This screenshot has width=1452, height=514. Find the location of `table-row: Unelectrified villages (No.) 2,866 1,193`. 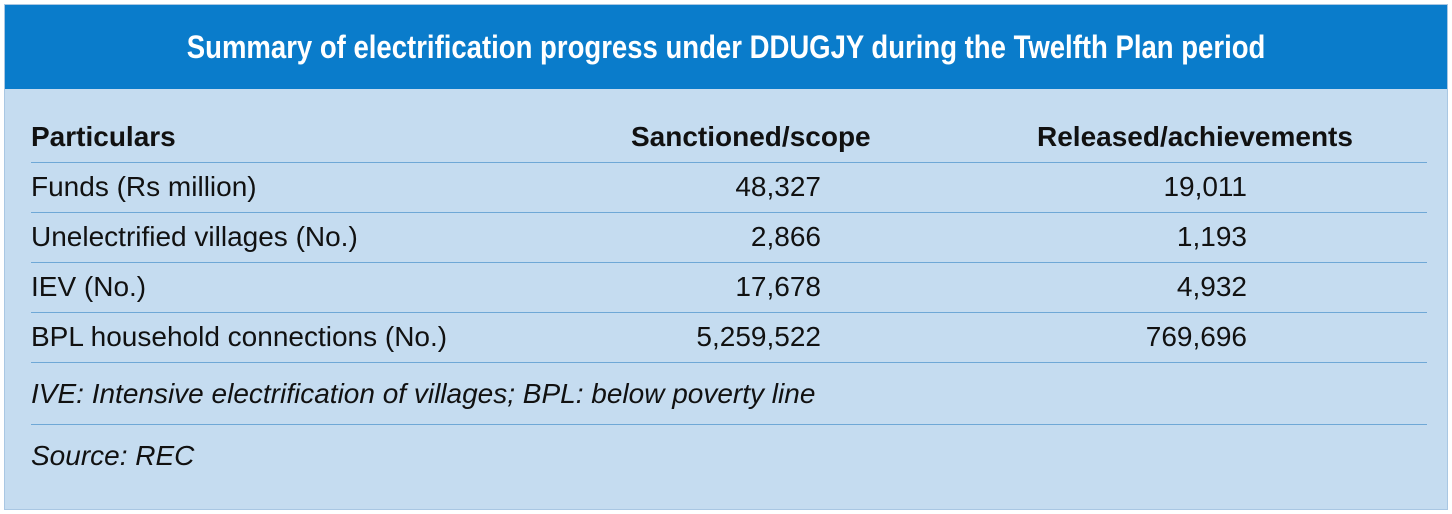

table-row: Unelectrified villages (No.) 2,866 1,193 is located at coordinates (729, 238).